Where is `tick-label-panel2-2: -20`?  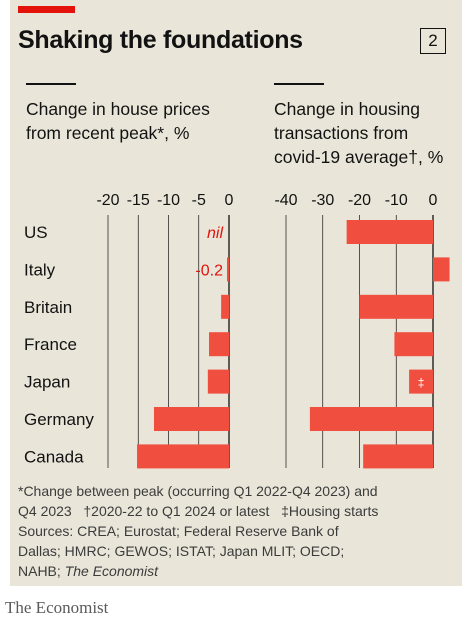
tick-label-panel2-2: -20 is located at coordinates (359, 200).